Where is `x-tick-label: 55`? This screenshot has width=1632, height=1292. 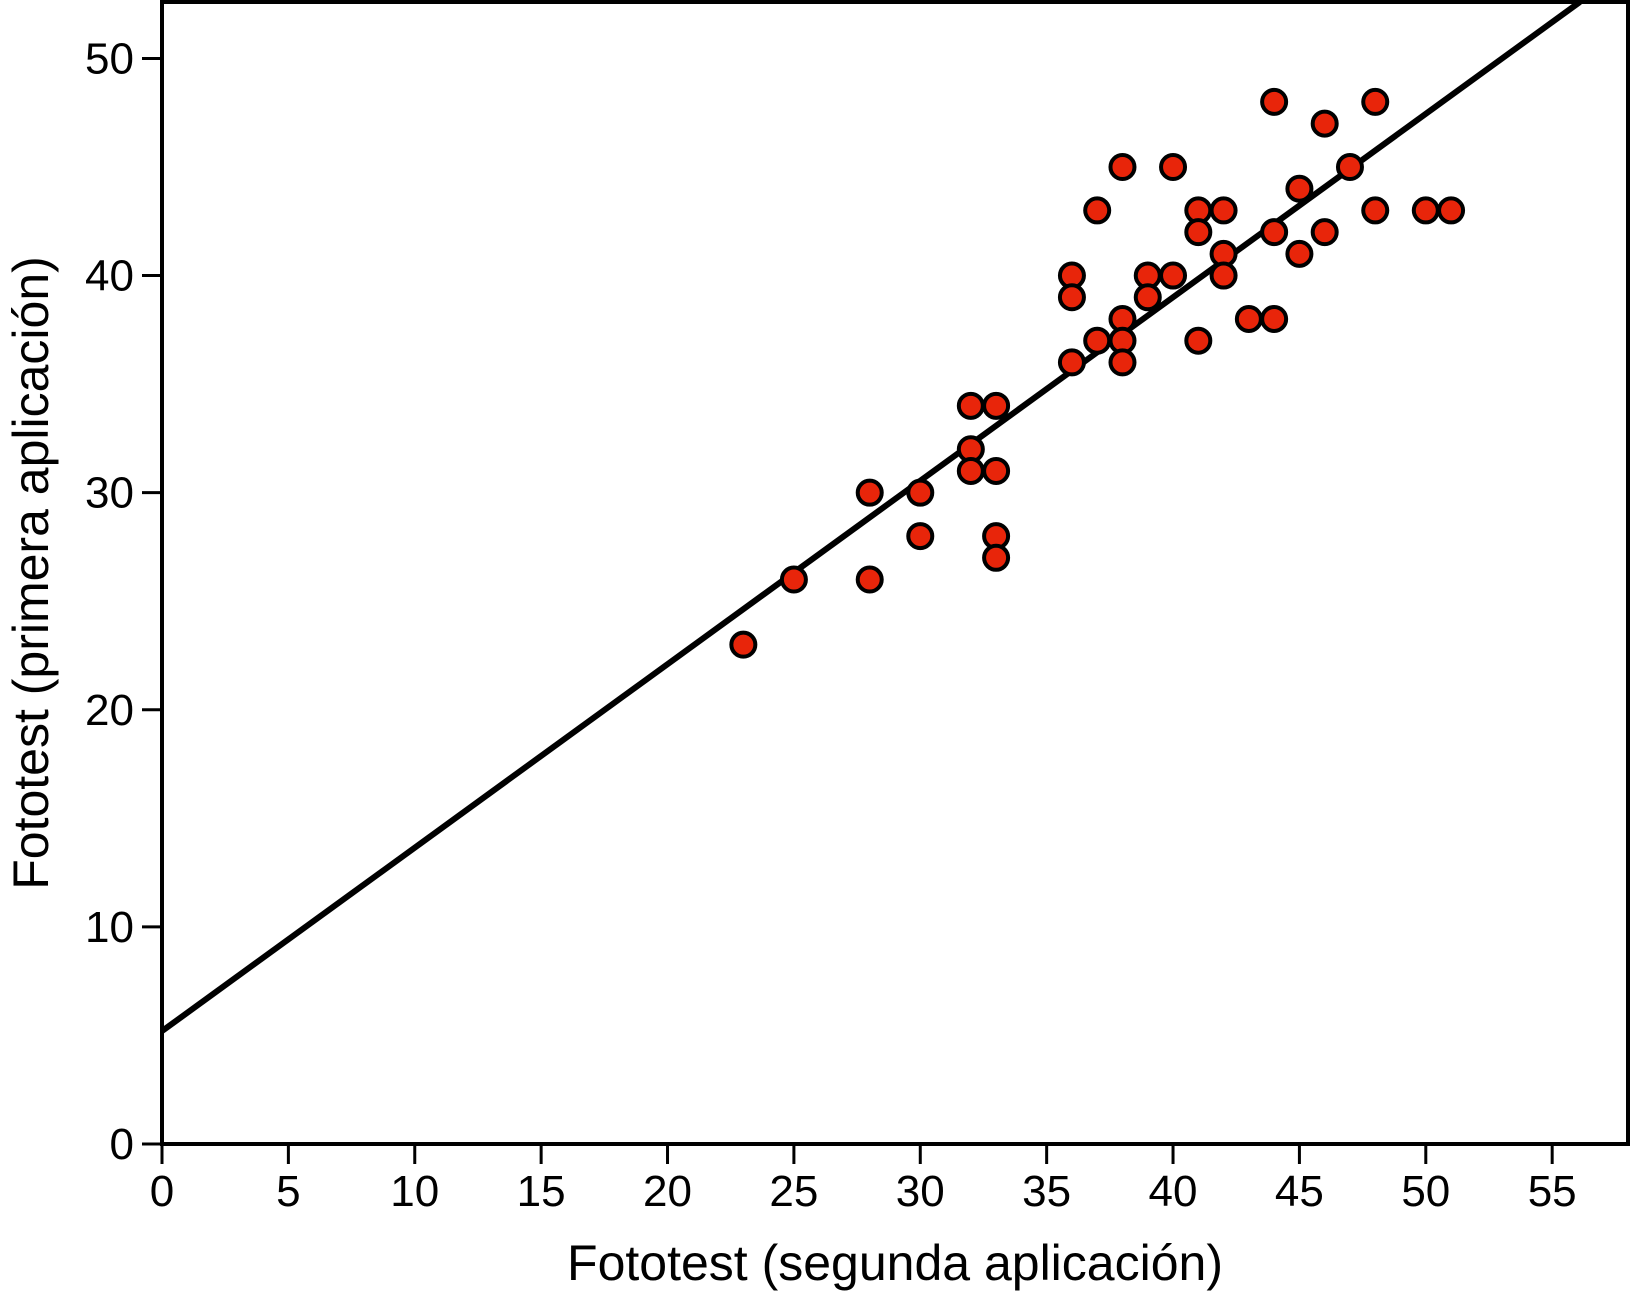 x-tick-label: 55 is located at coordinates (1552, 1191).